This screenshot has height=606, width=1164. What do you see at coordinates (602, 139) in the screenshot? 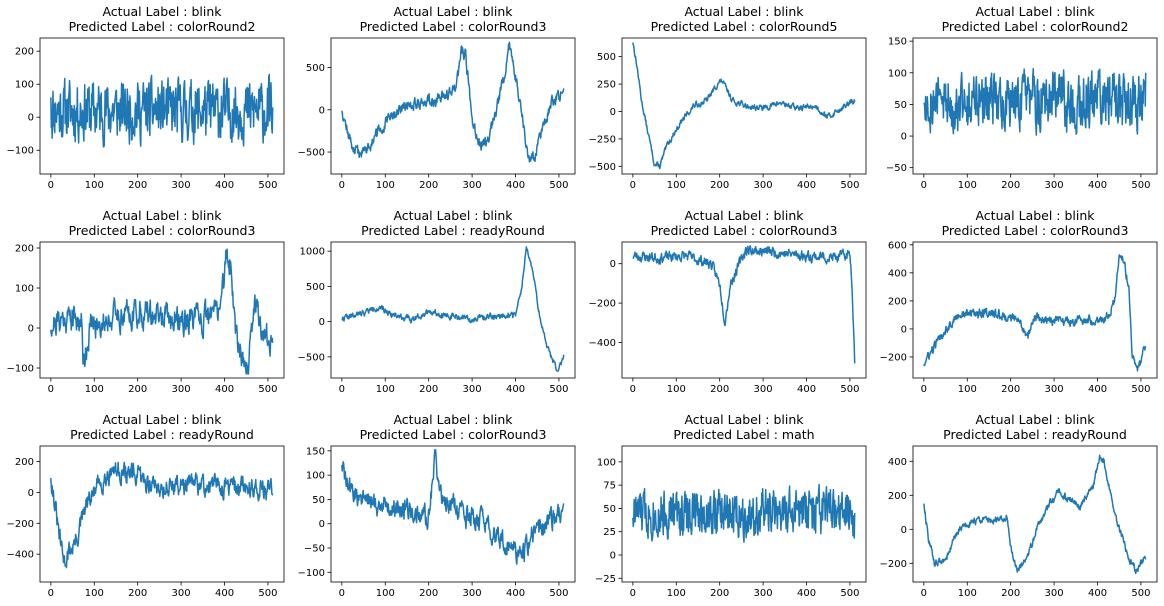
I see `y-tick-label: −250` at bounding box center [602, 139].